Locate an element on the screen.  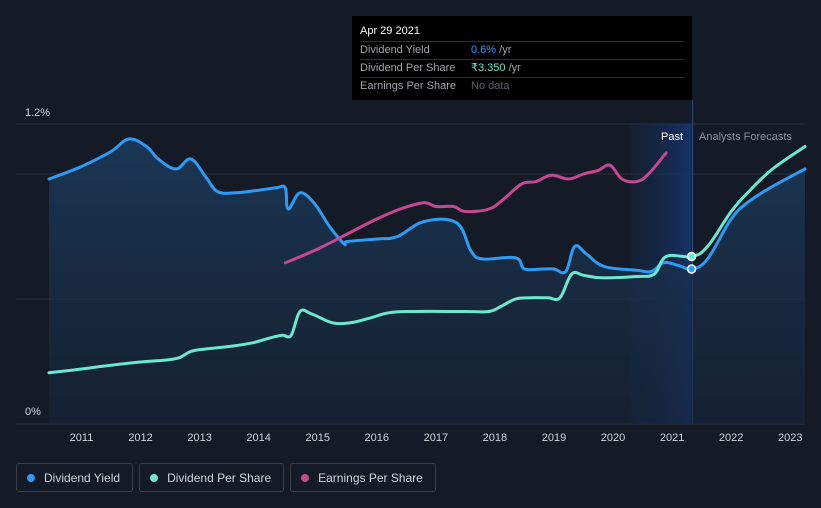
legend-item-dividend-yield: Dividend Yield is located at coordinates (75, 477).